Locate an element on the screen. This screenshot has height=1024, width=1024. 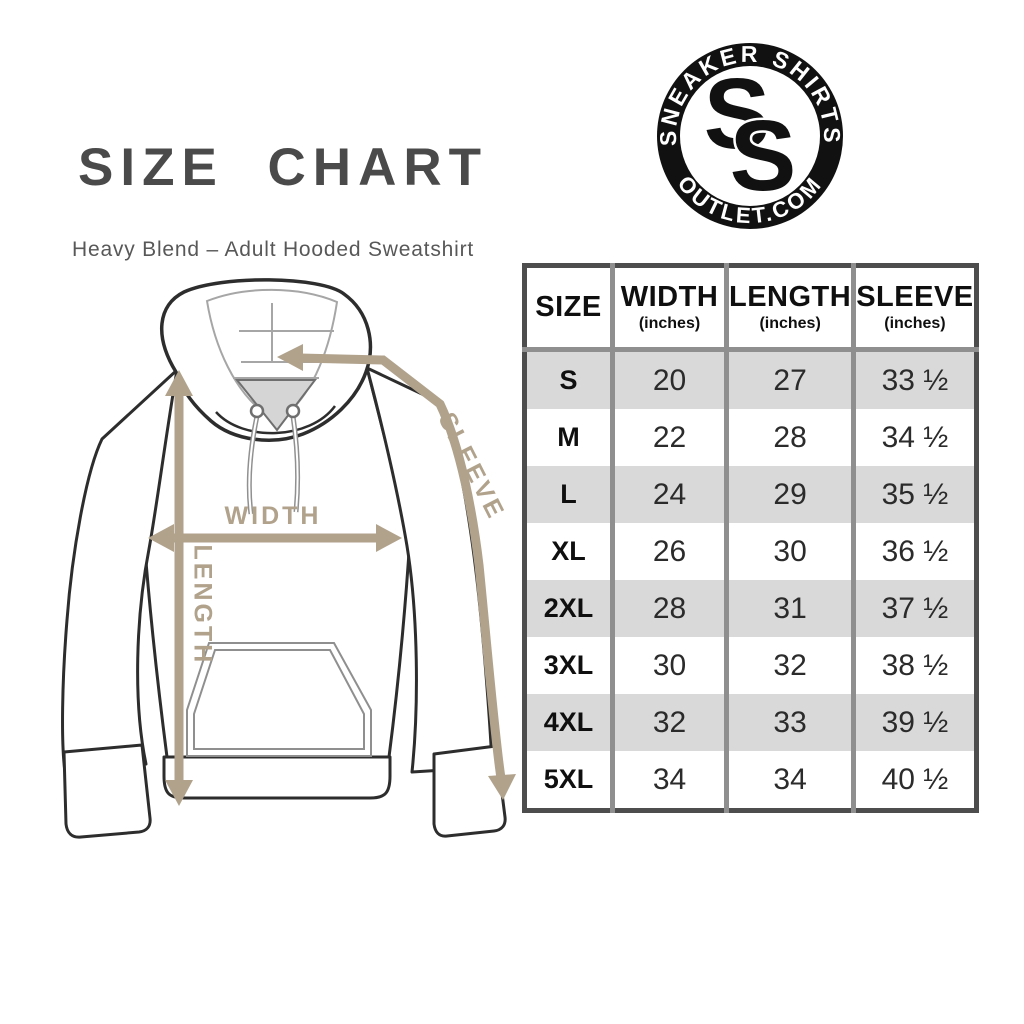
logo-monogram-back-s: S is located at coordinates (737, 114).